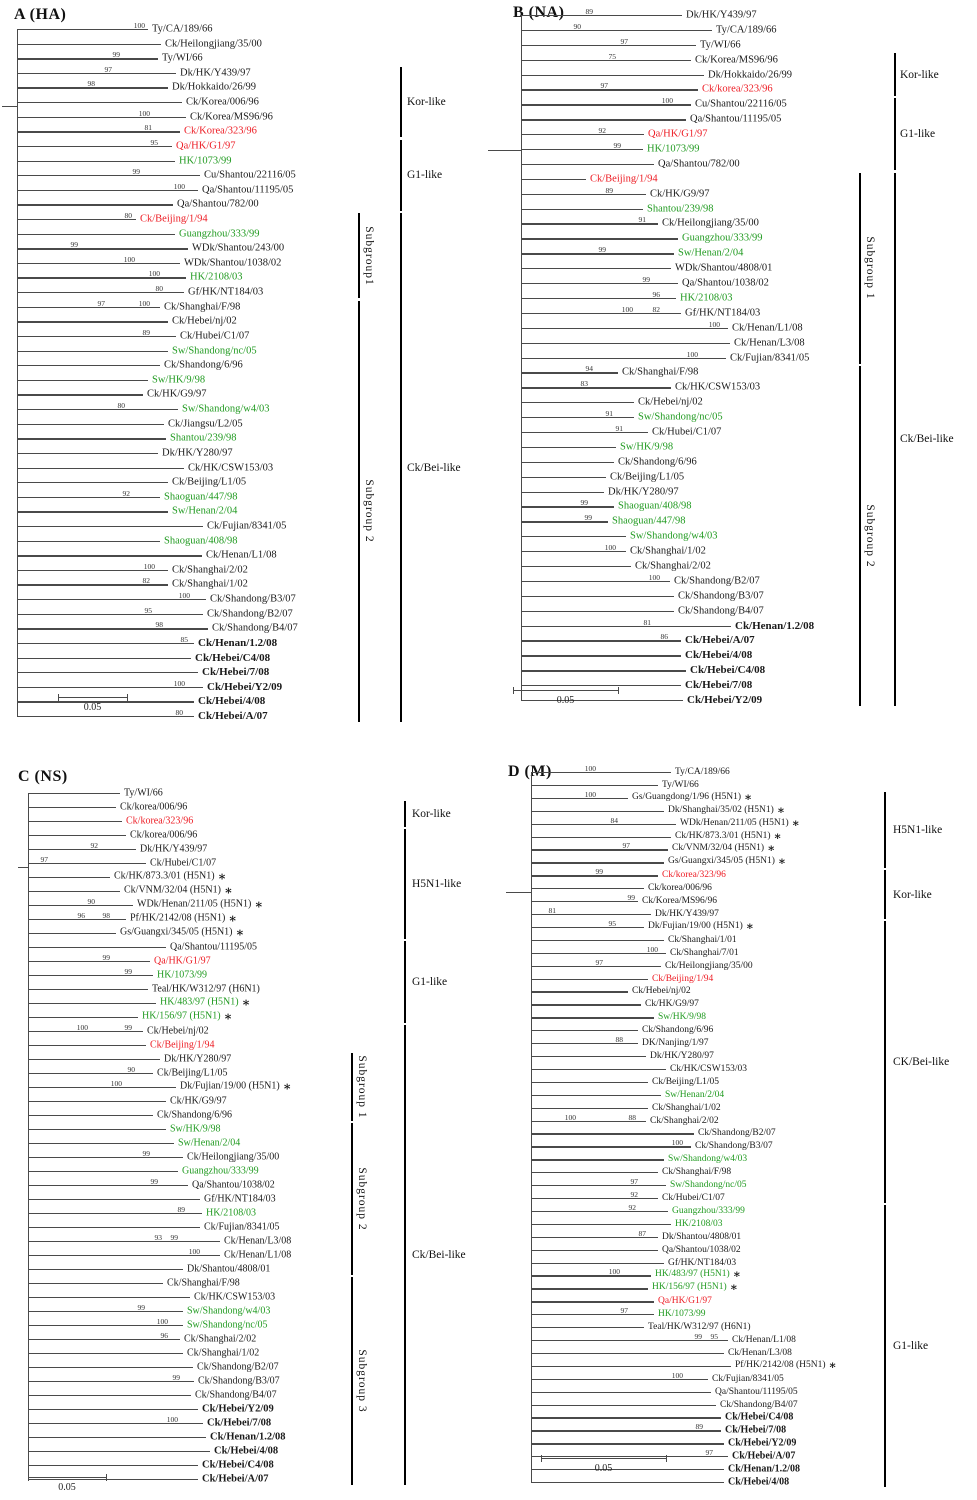  Describe the element at coordinates (736, 59) in the screenshot. I see `taxon-label: Ck/Korea/MS96/96` at that location.